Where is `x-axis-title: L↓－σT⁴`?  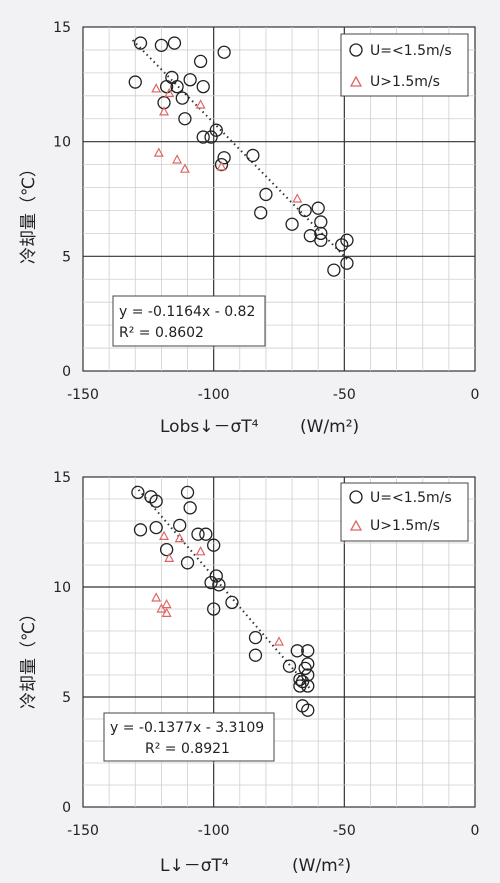 x-axis-title: L↓－σT⁴ is located at coordinates (194, 866).